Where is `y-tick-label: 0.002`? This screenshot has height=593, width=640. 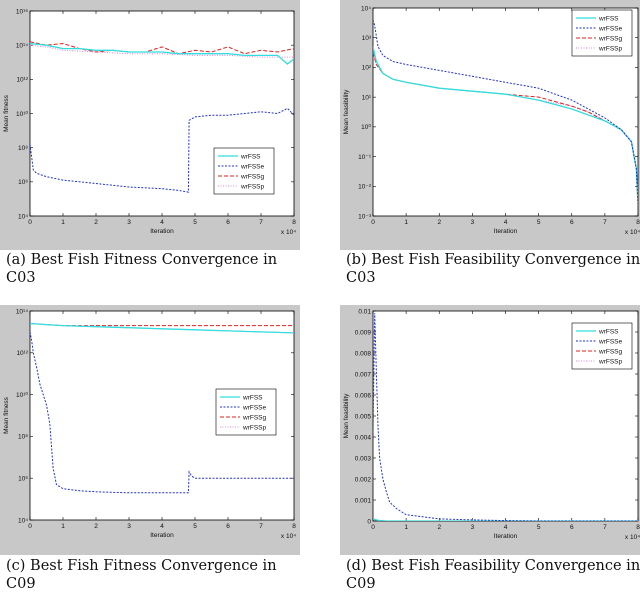 y-tick-label: 0.002 is located at coordinates (363, 479).